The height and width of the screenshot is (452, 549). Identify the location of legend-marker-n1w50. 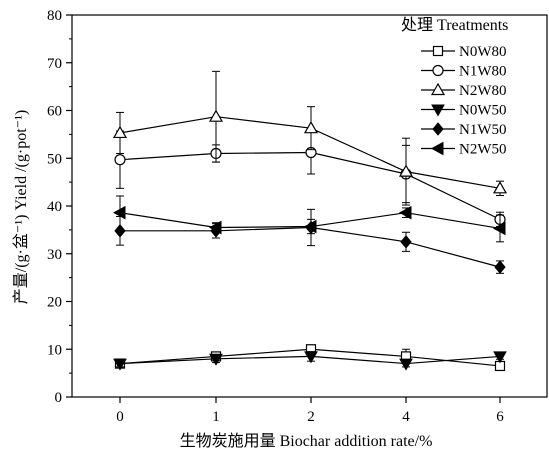
(438, 129).